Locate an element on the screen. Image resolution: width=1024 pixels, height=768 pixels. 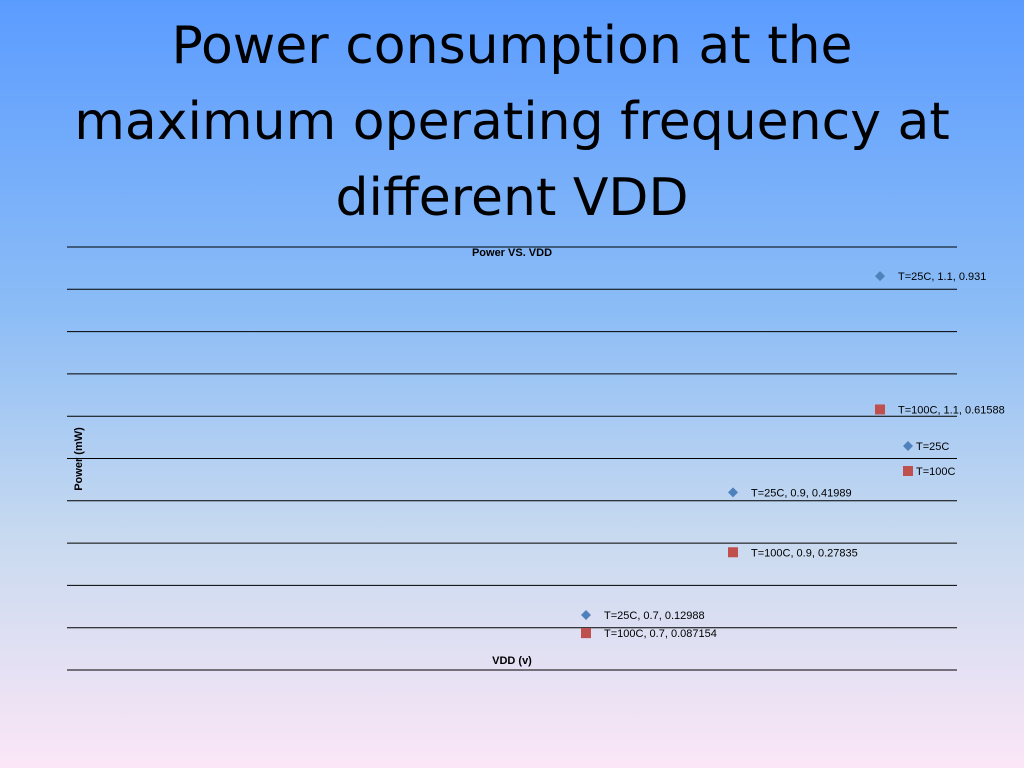
y-axis-label: Power (mW) is located at coordinates (79, 459).